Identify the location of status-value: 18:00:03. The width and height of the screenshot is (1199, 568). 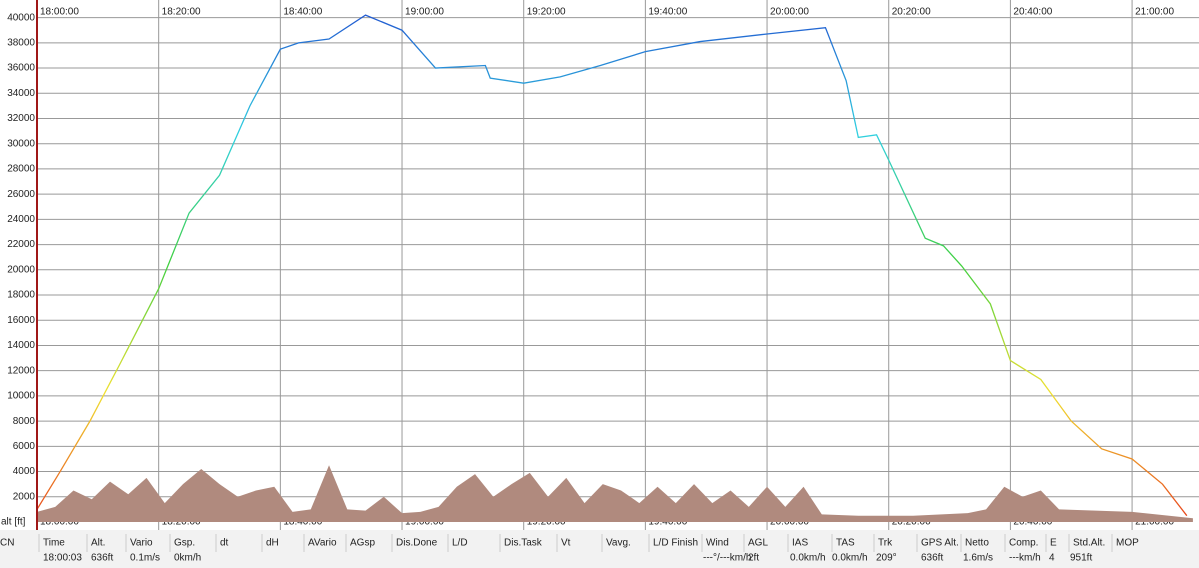
(62, 558).